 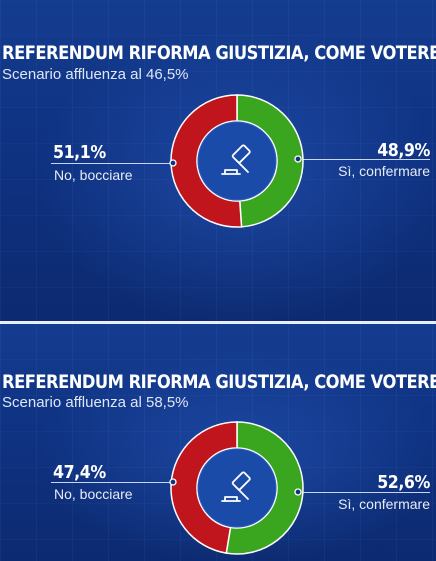 I want to click on no-value: 47,4%, so click(x=79, y=472).